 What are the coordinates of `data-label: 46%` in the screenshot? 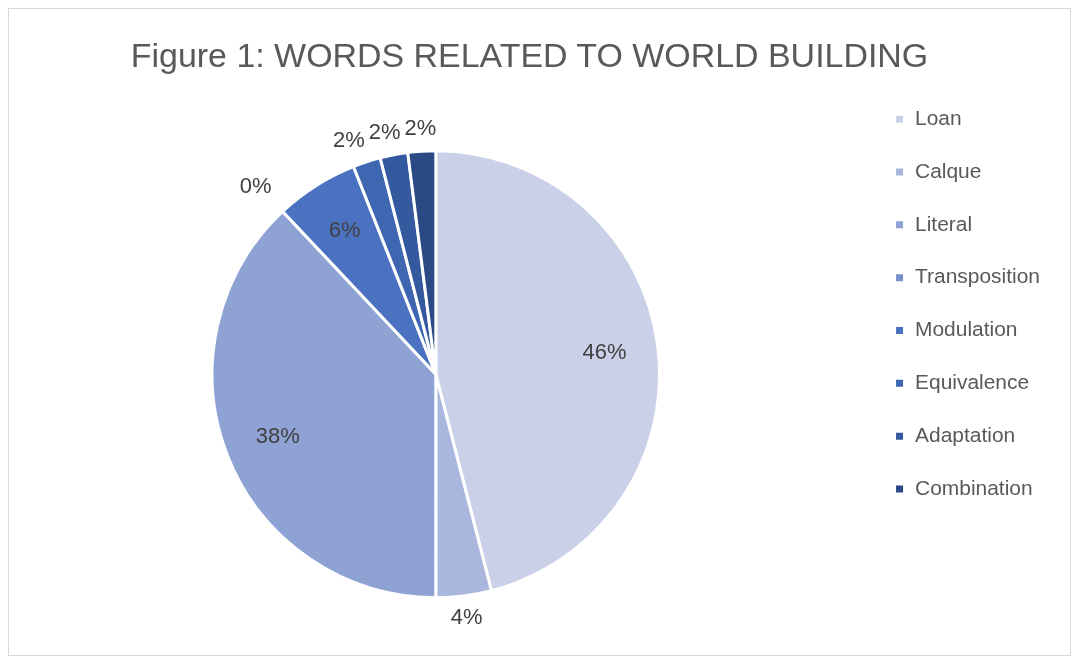 It's located at (604, 352).